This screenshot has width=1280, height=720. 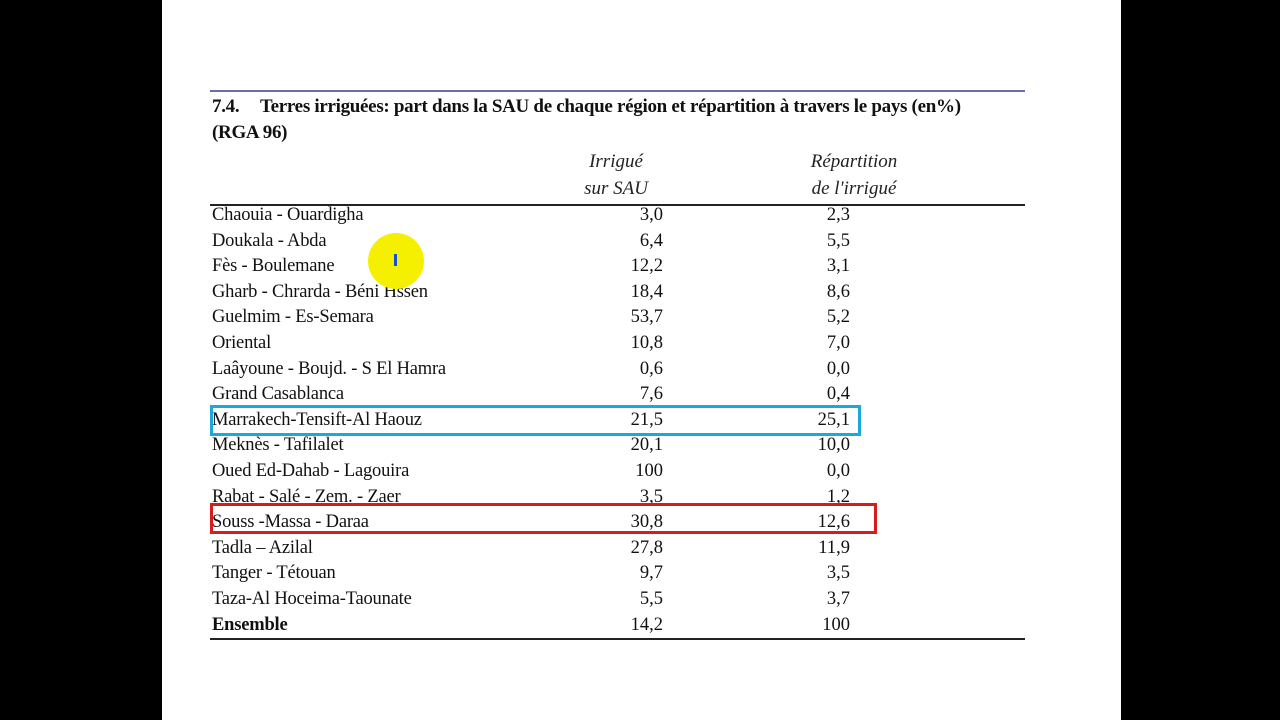 What do you see at coordinates (274, 573) in the screenshot?
I see `region-cell: Tanger - Tétouan` at bounding box center [274, 573].